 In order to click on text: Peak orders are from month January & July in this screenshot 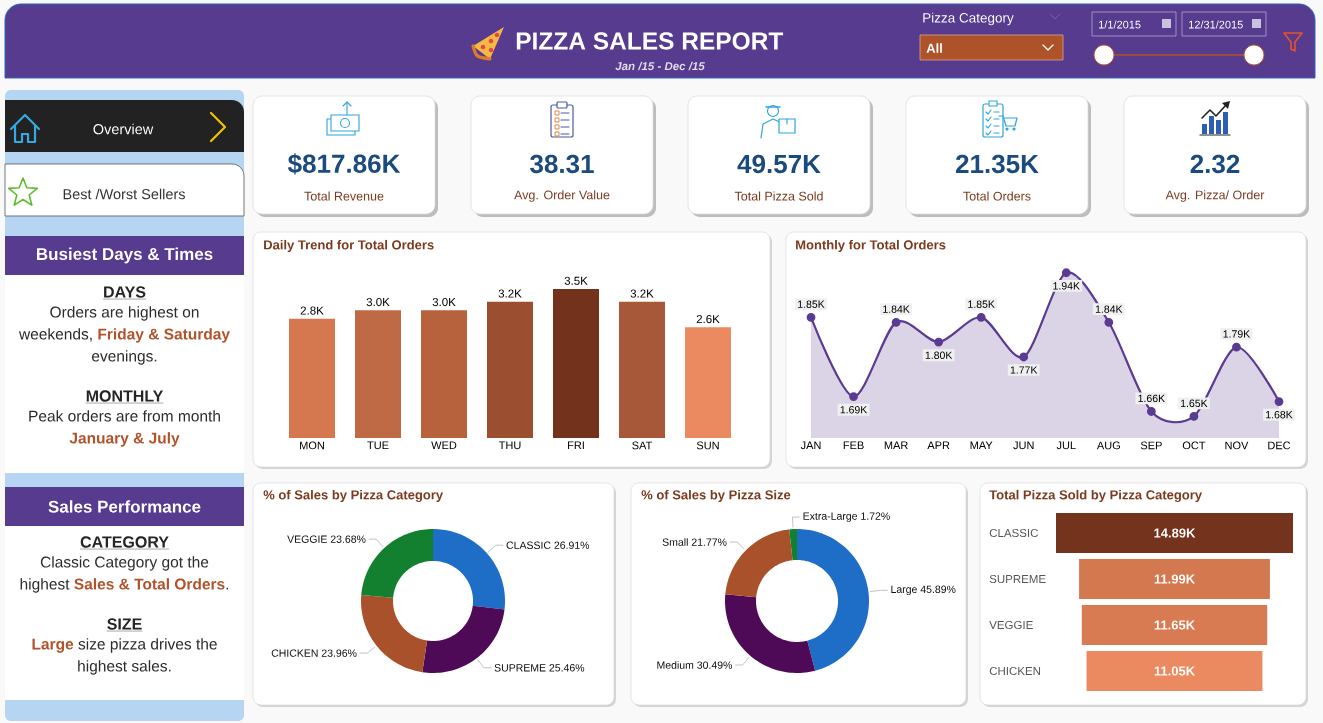, I will do `click(124, 428)`.